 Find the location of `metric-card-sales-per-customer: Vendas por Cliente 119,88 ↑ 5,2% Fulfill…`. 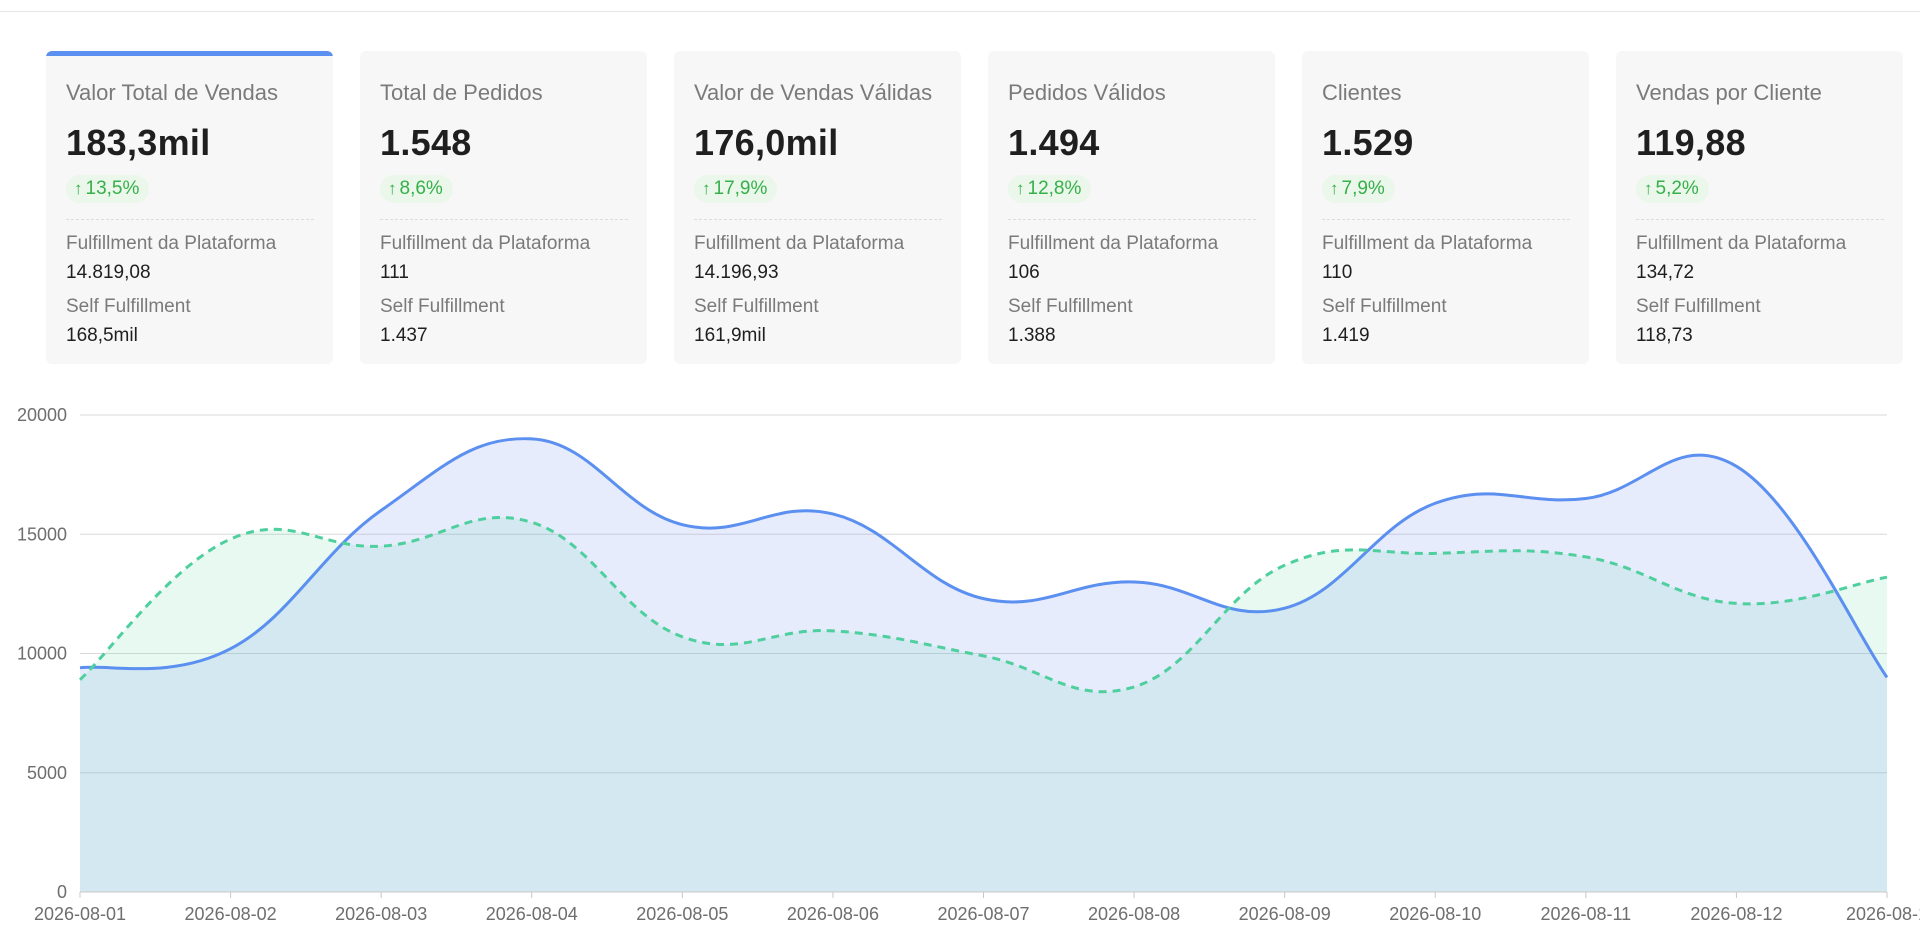

metric-card-sales-per-customer: Vendas por Cliente 119,88 ↑ 5,2% Fulfill… is located at coordinates (1759, 207).